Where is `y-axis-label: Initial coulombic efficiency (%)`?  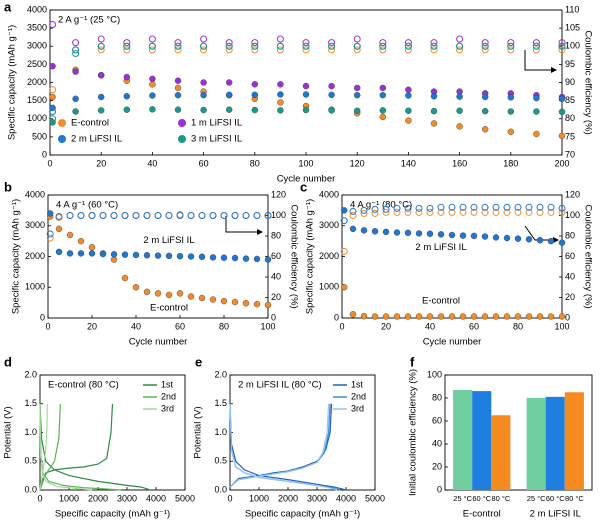
y-axis-label: Initial coulombic efficiency (%) is located at coordinates (413, 432).